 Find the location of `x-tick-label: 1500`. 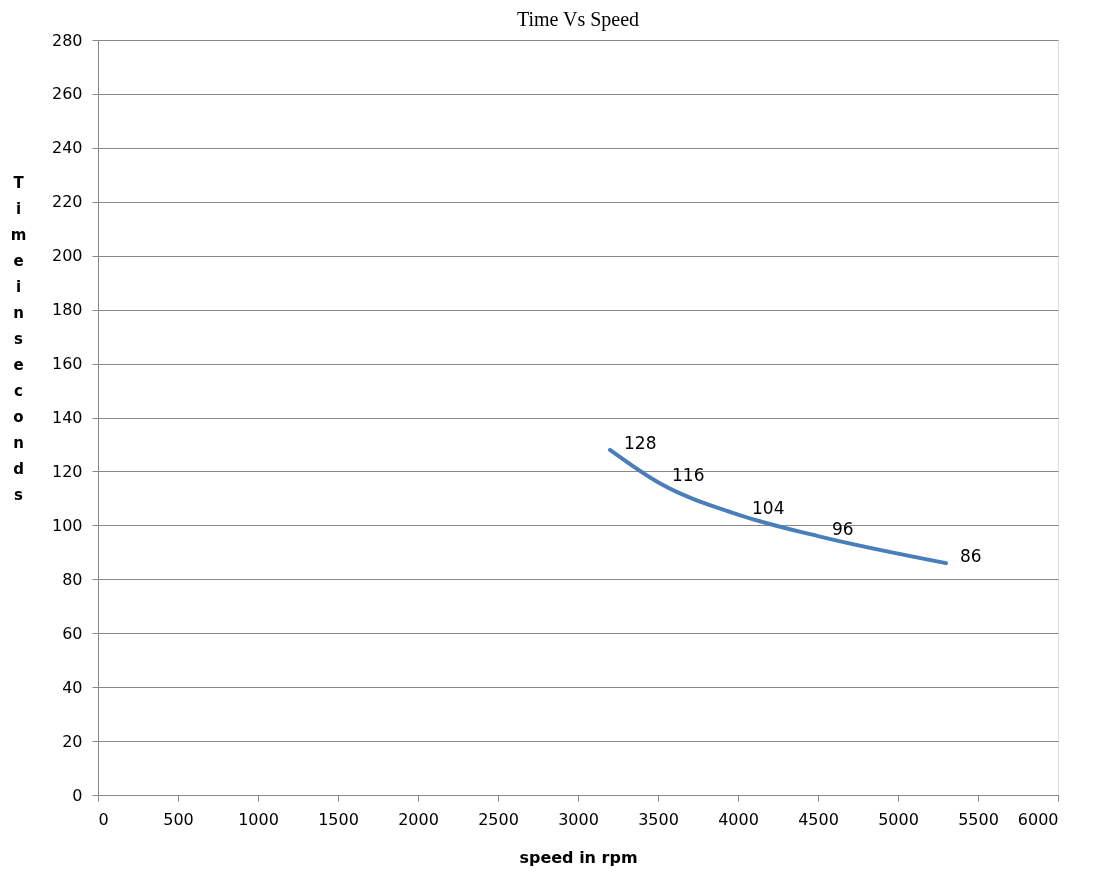

x-tick-label: 1500 is located at coordinates (338, 819).